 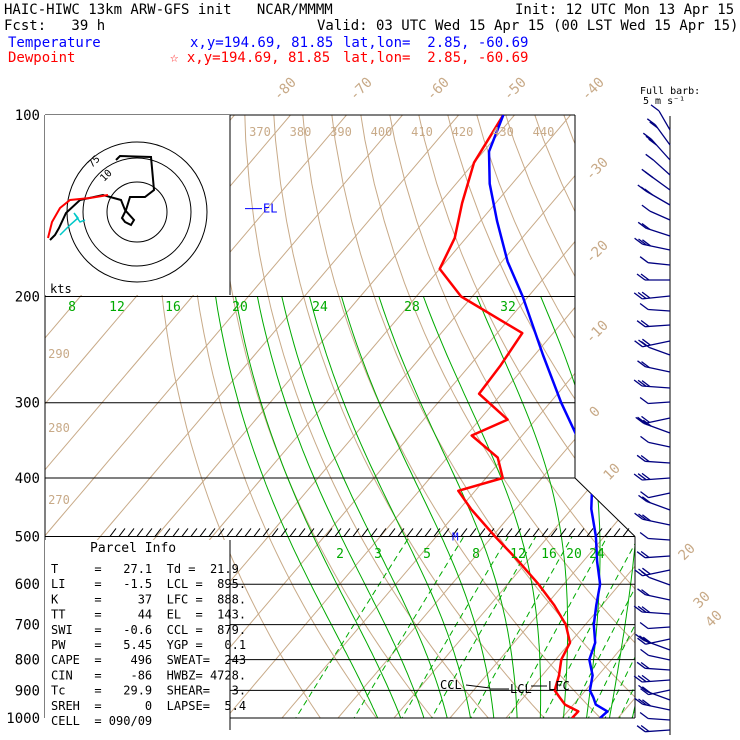 What do you see at coordinates (148, 645) in the screenshot?
I see `parcel-info-row: PW = 5.45 YGP = 0.1` at bounding box center [148, 645].